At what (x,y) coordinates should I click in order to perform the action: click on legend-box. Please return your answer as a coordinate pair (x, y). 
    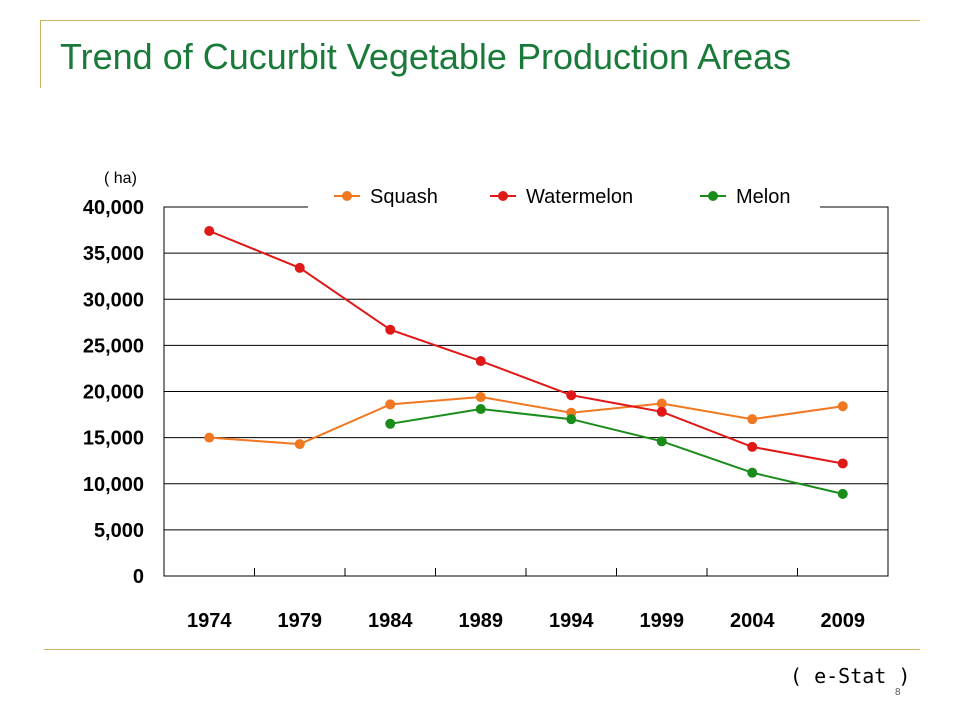
    Looking at the image, I should click on (564, 195).